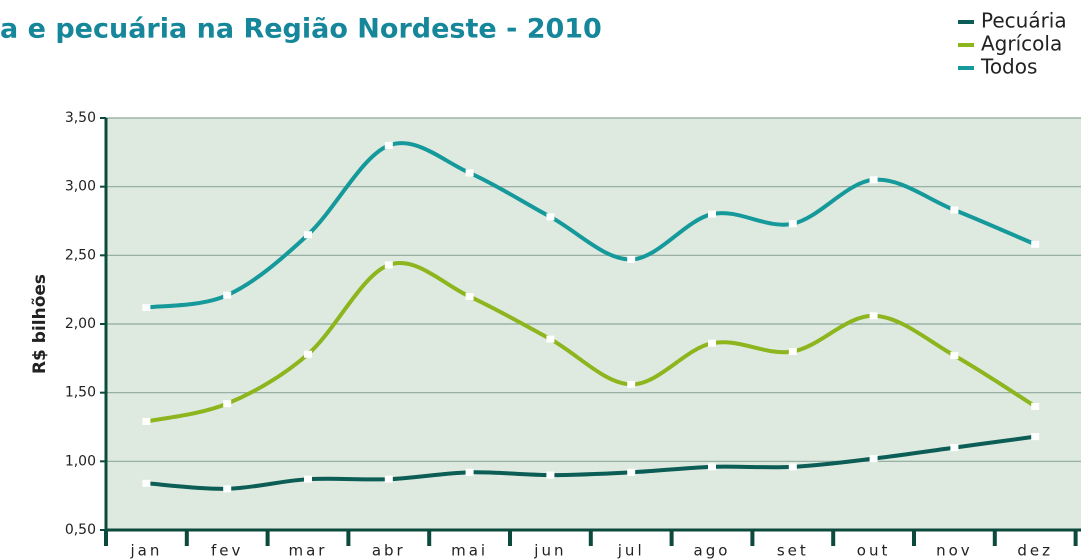 Image resolution: width=1081 pixels, height=559 pixels. I want to click on chart-title: a e pecuária na Região Nordeste - 2010, so click(301, 29).